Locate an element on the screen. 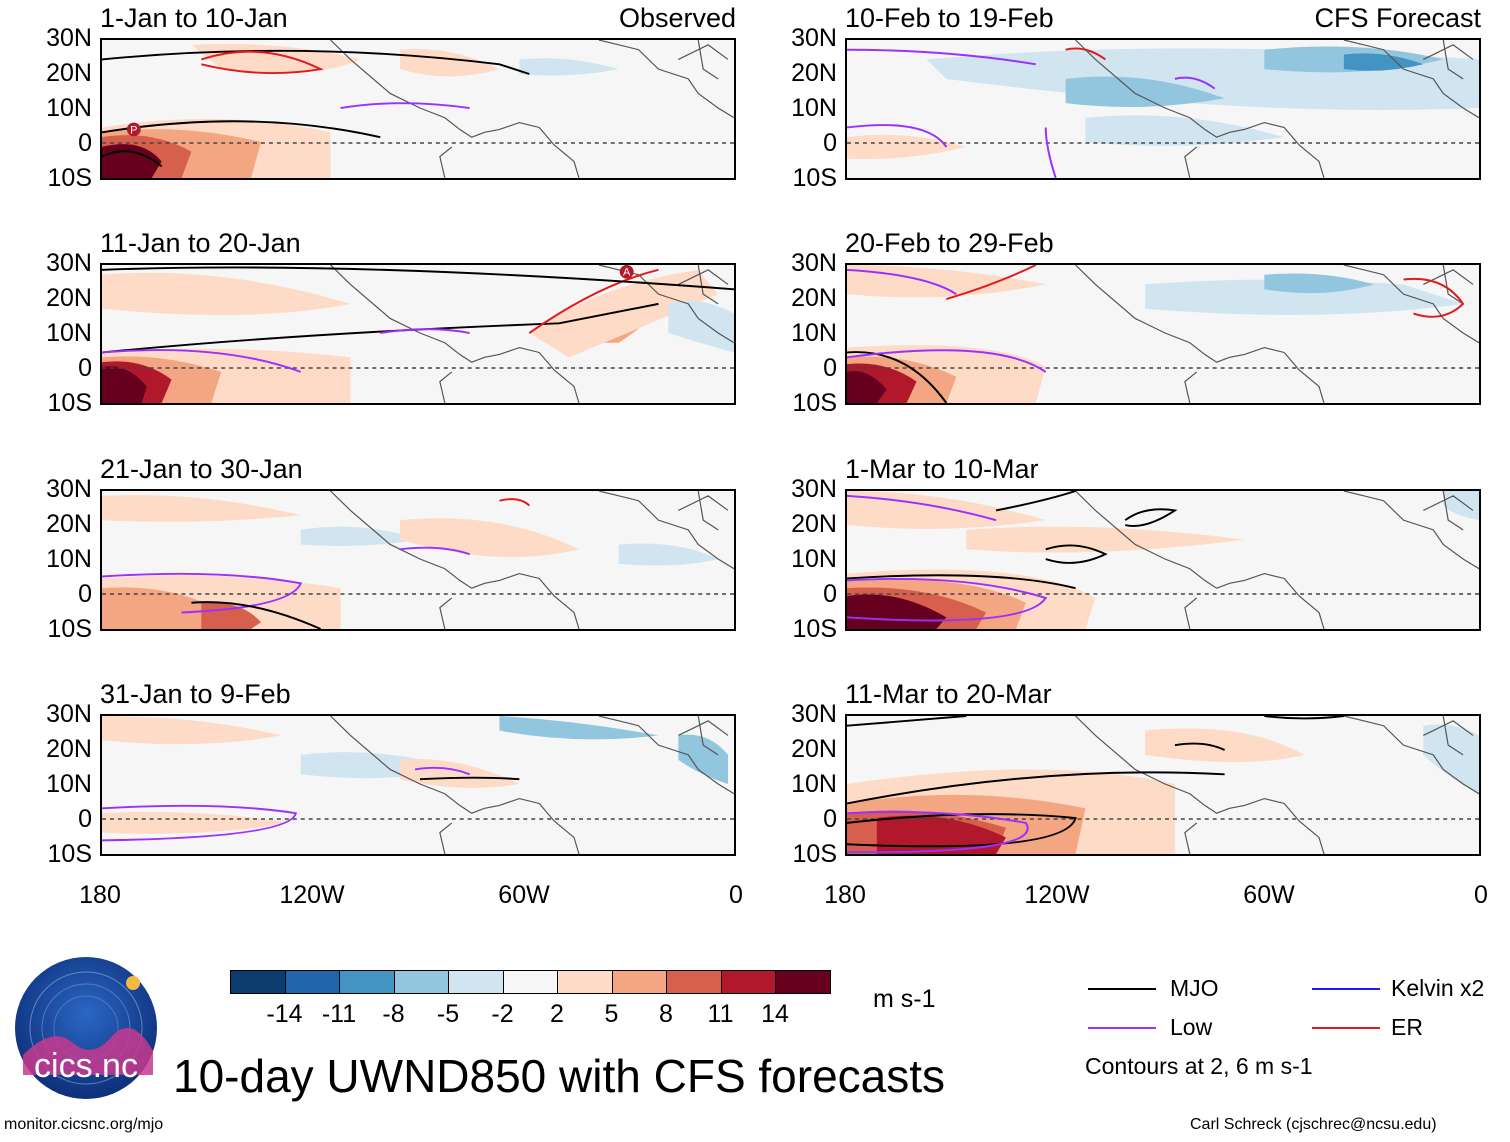  marker-a-label: A is located at coordinates (627, 273).